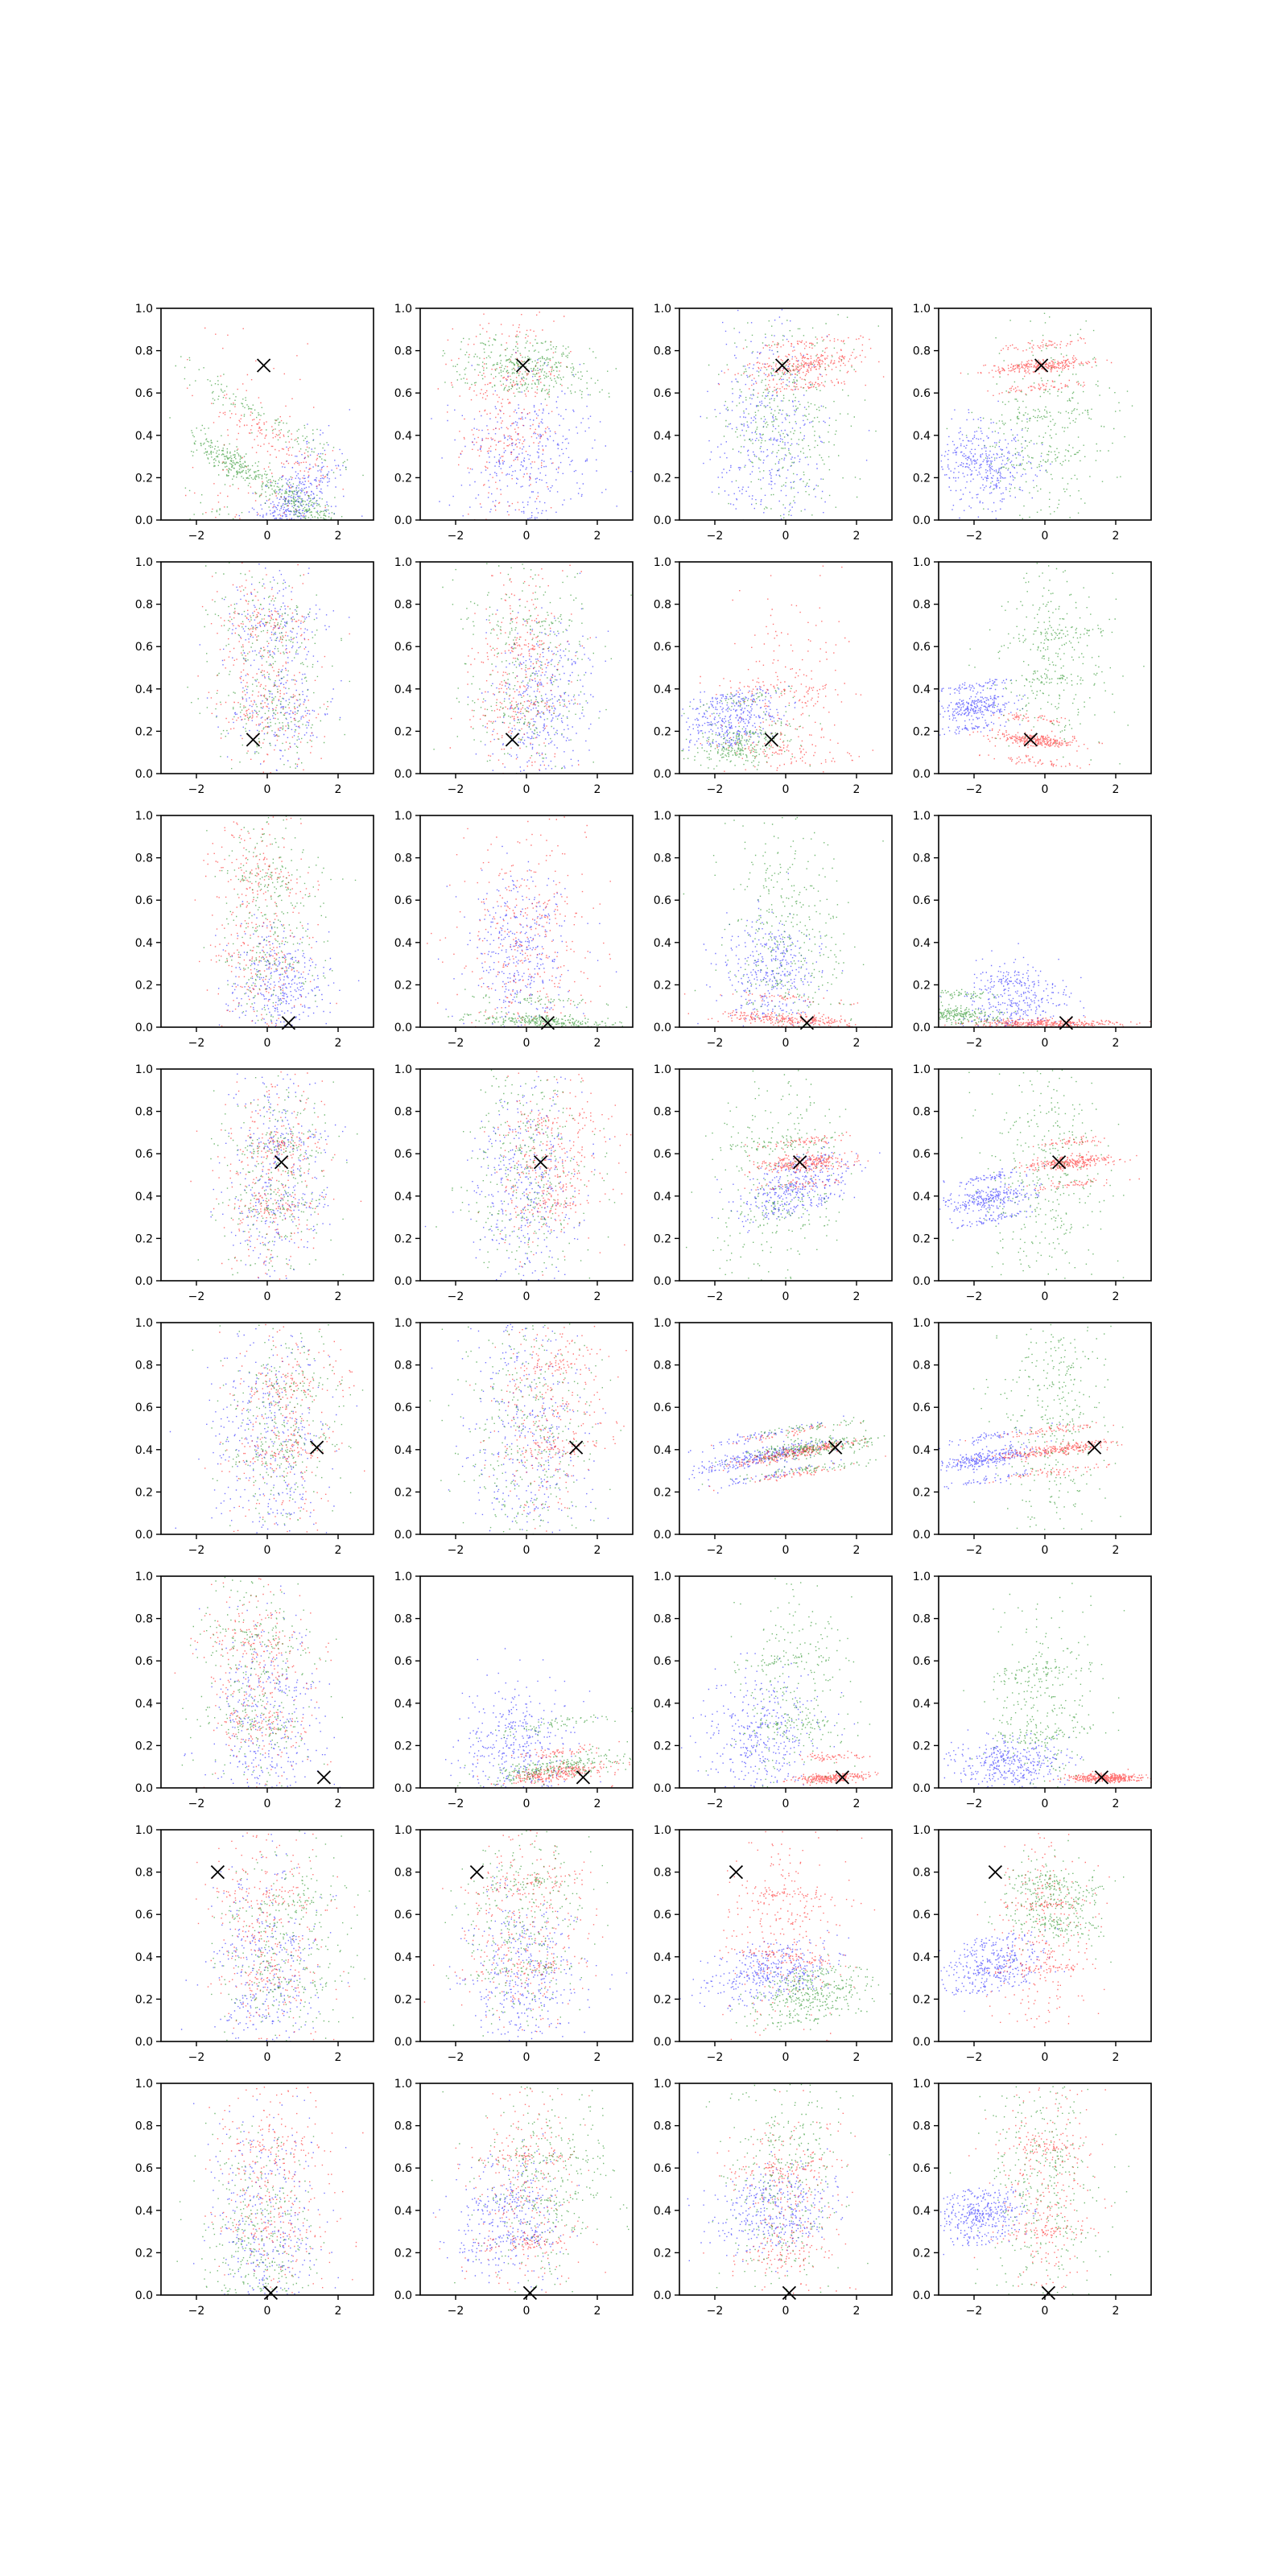 The height and width of the screenshot is (2576, 1288). I want to click on subplot-r8-c4: −2 0 2 0.0 0.2 0.4 0.6 0.8 1.0, so click(1032, 2198).